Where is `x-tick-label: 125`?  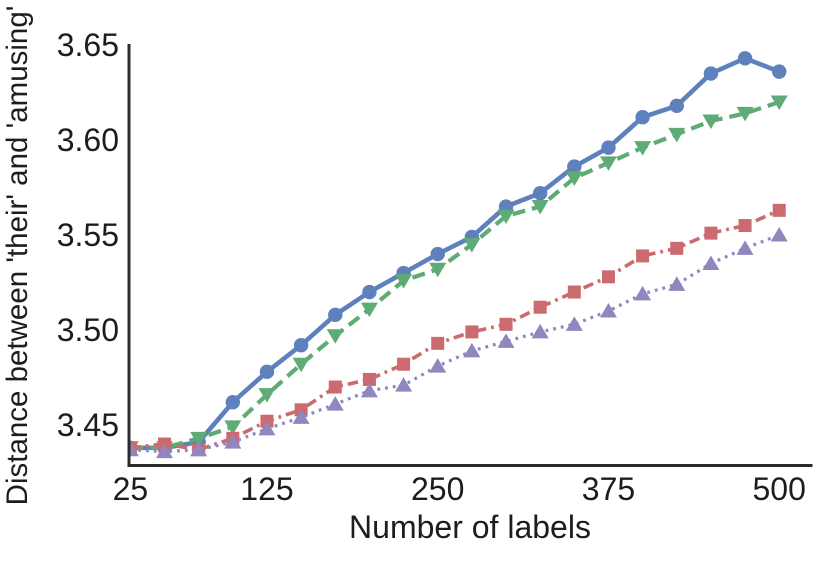
x-tick-label: 125 is located at coordinates (266, 489).